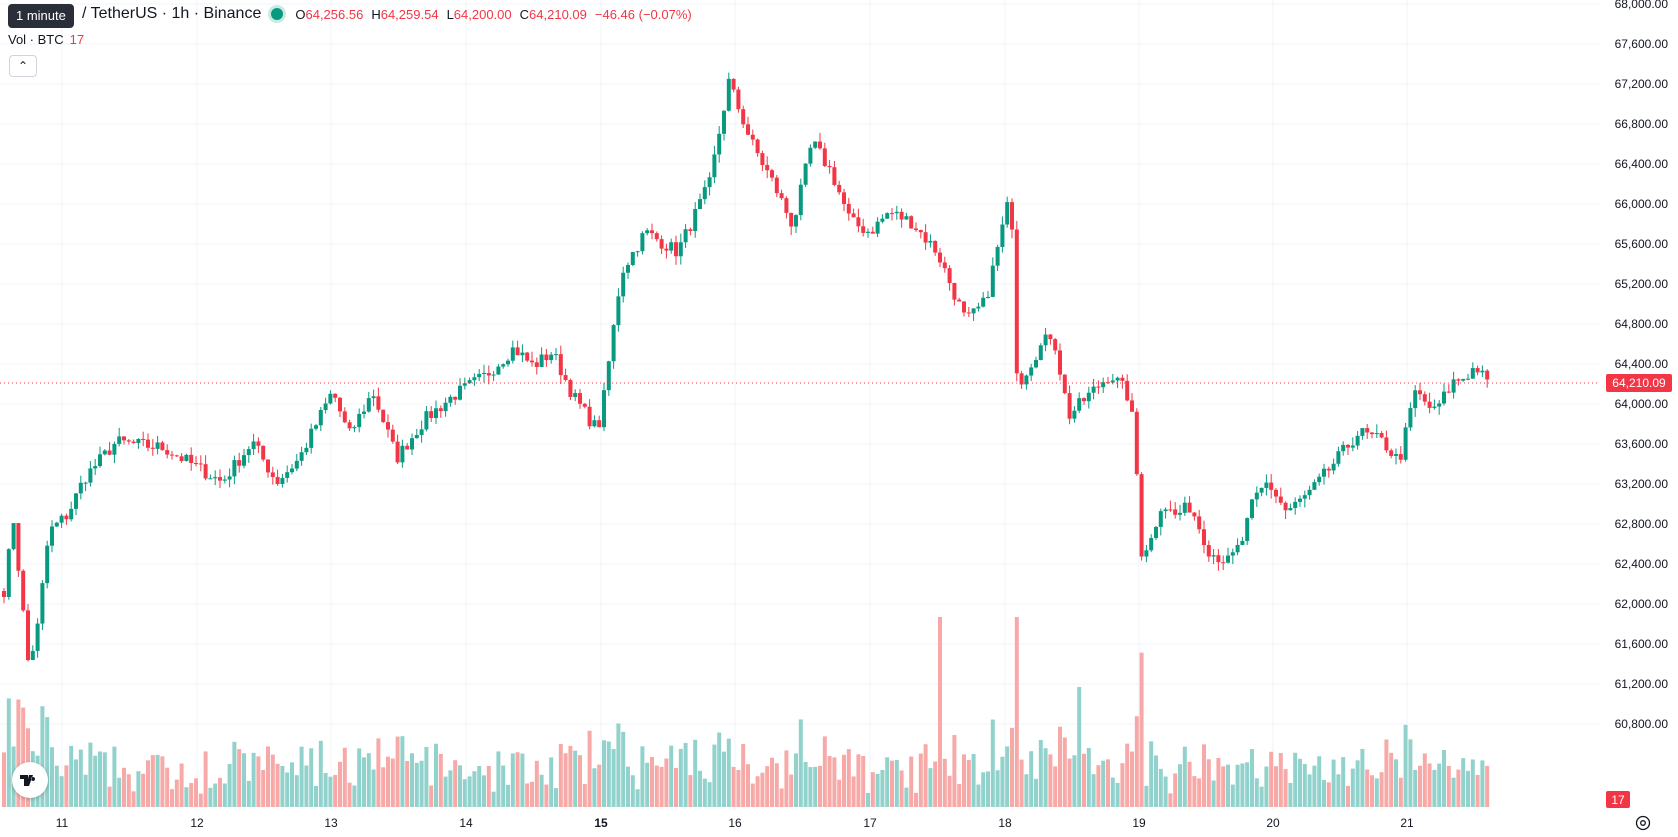  Describe the element at coordinates (197, 823) in the screenshot. I see `time-tick-label: 12` at that location.